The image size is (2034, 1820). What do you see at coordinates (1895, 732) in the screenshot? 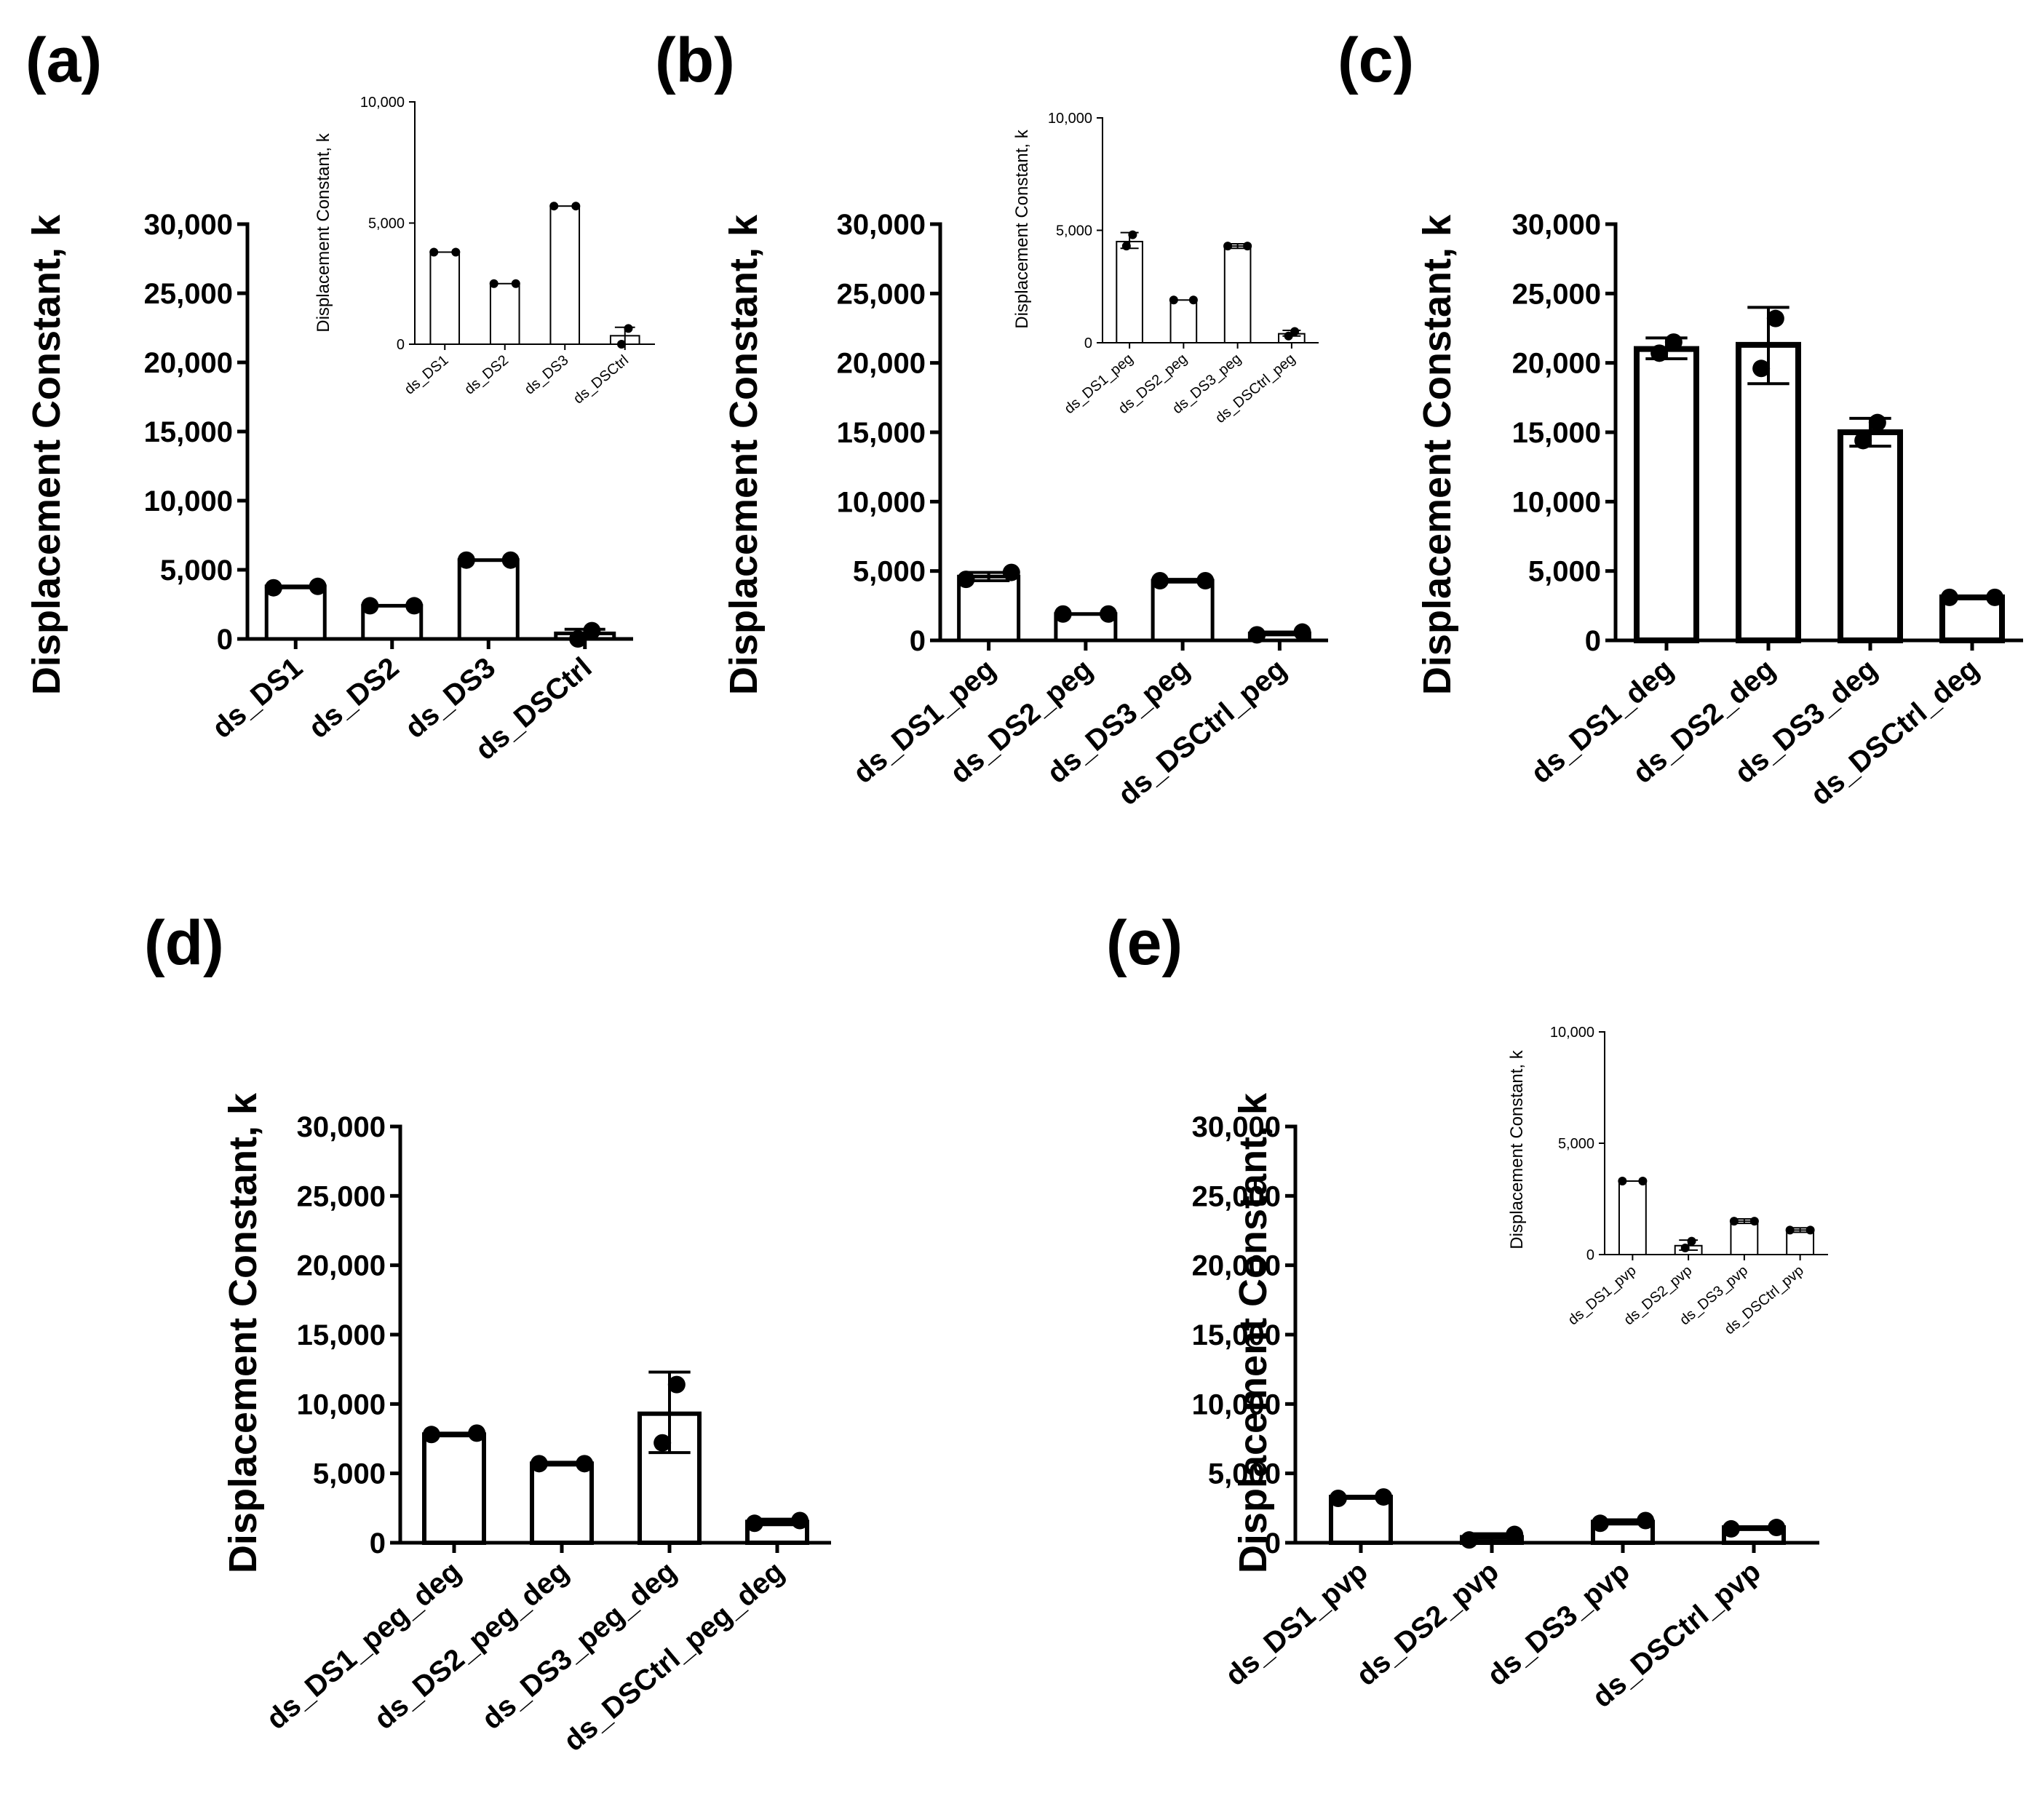
I see `x-category-label: ds_DSCtrl_deg` at bounding box center [1895, 732].